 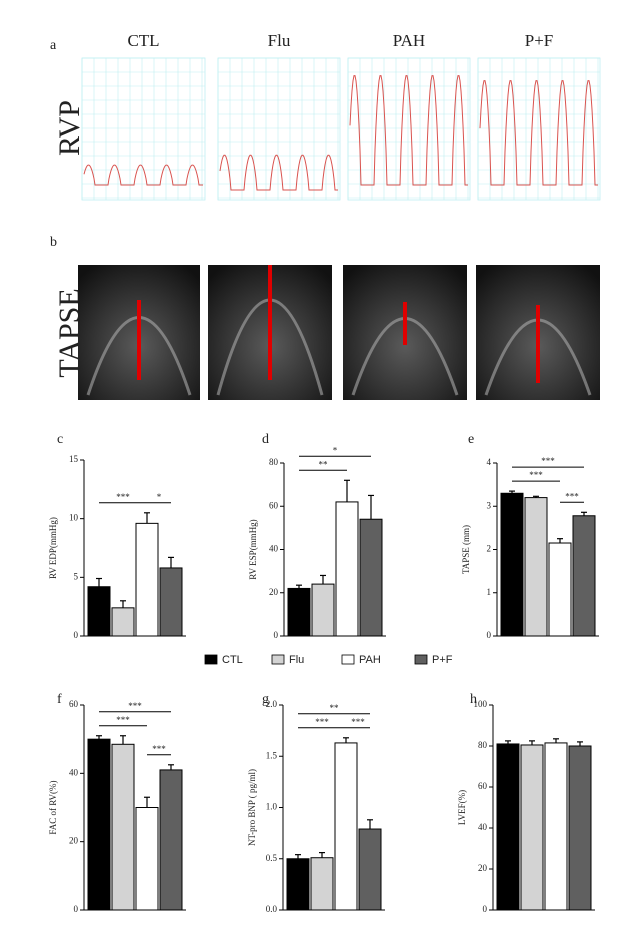 What do you see at coordinates (53, 45) in the screenshot?
I see `panel-label: a` at bounding box center [53, 45].